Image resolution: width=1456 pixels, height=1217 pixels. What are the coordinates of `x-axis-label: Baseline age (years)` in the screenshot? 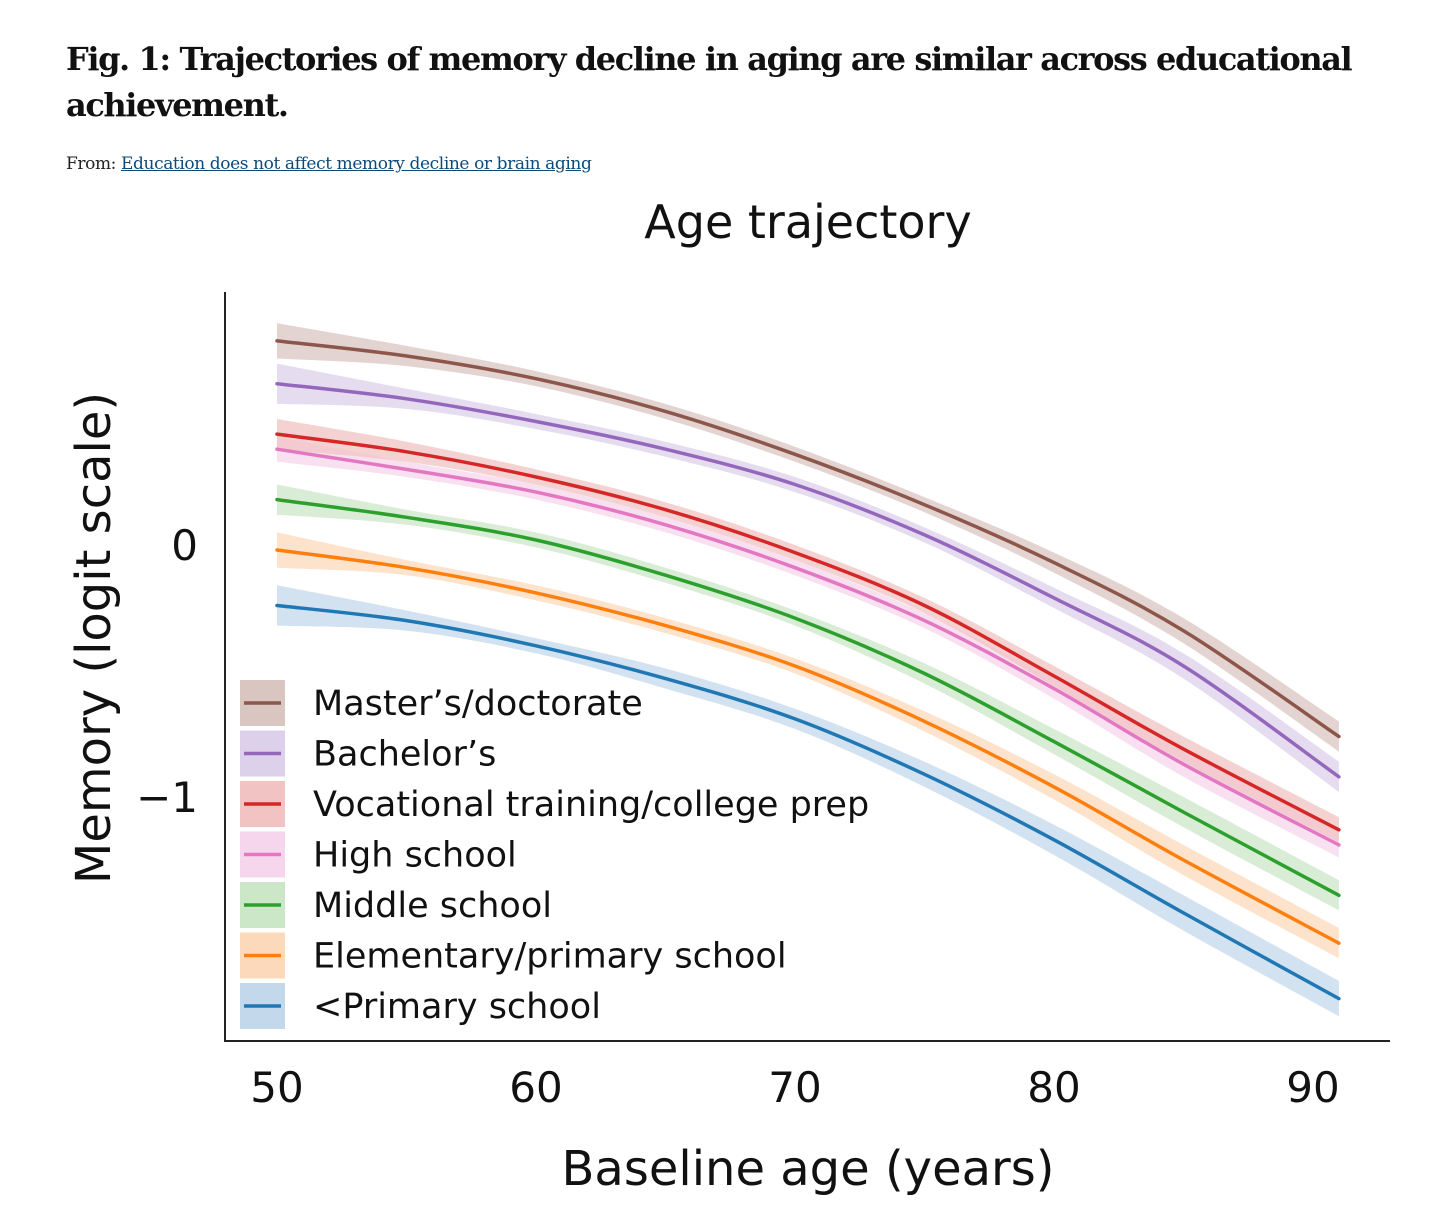 It's located at (808, 1169).